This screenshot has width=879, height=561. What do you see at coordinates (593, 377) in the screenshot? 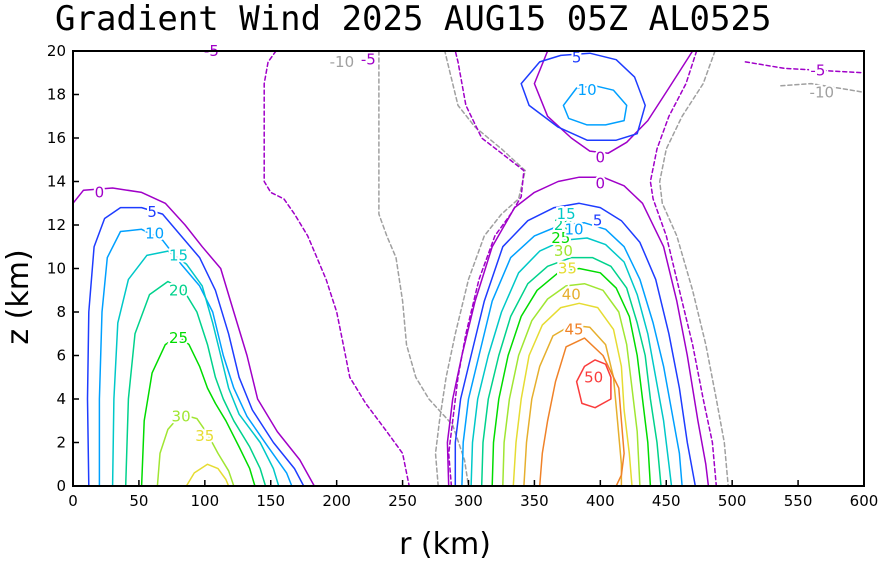
I see `contour-label-0: 50` at bounding box center [593, 377].